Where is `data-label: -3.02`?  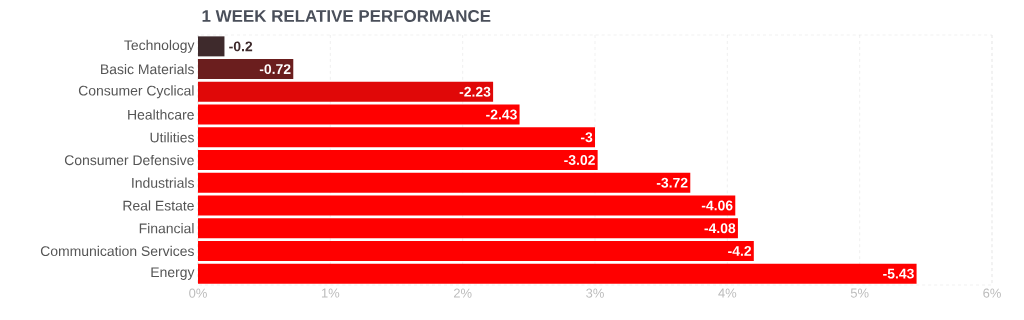
data-label: -3.02 is located at coordinates (579, 160).